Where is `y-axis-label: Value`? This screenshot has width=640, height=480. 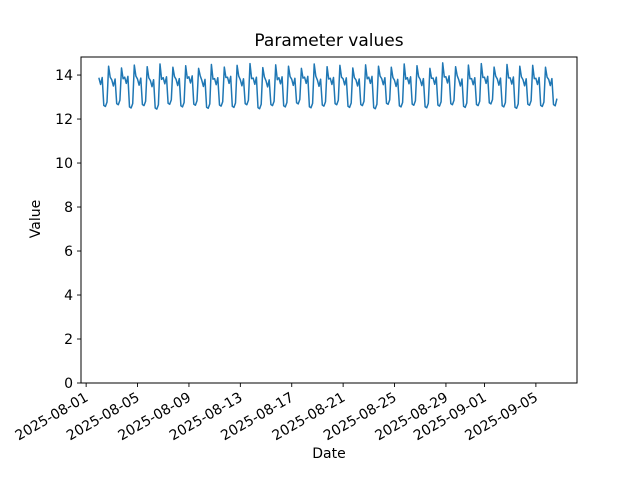
y-axis-label: Value is located at coordinates (36, 219).